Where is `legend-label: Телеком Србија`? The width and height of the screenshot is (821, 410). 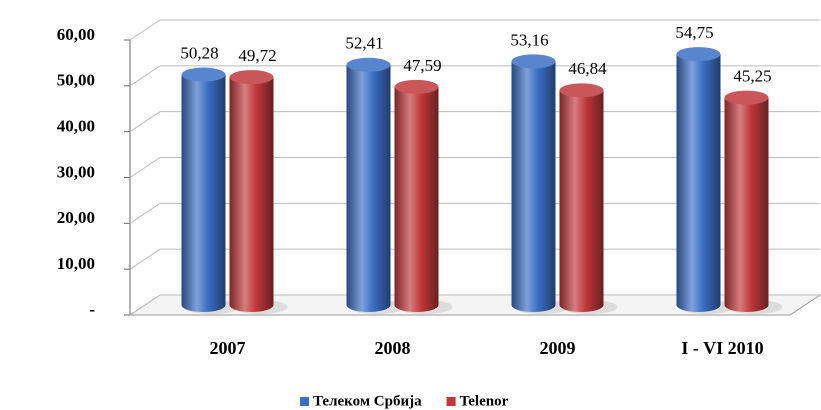
legend-label: Телеком Србија is located at coordinates (367, 401).